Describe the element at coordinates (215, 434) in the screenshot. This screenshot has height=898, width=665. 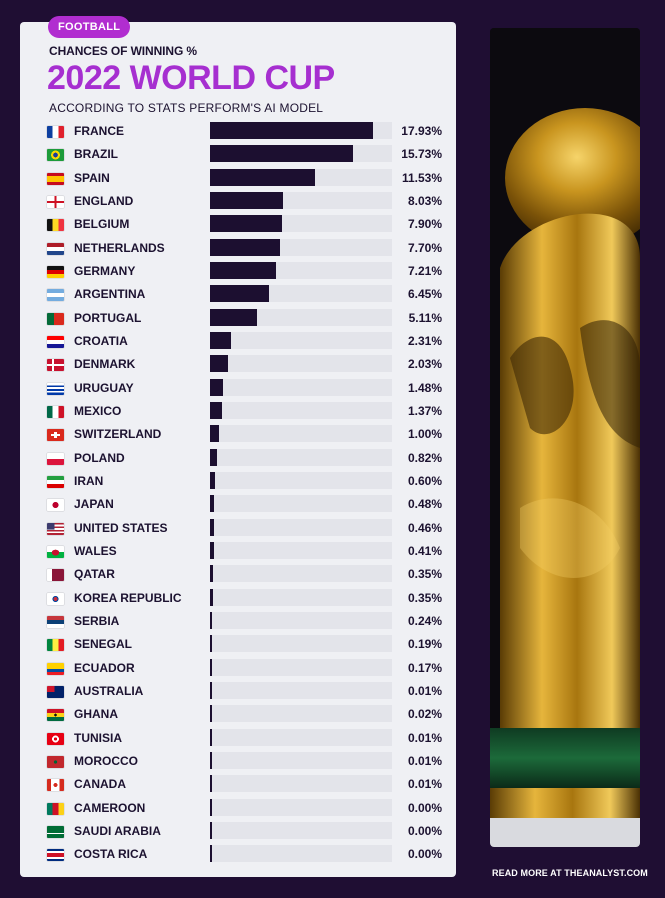
I see `bar-switzerland` at that location.